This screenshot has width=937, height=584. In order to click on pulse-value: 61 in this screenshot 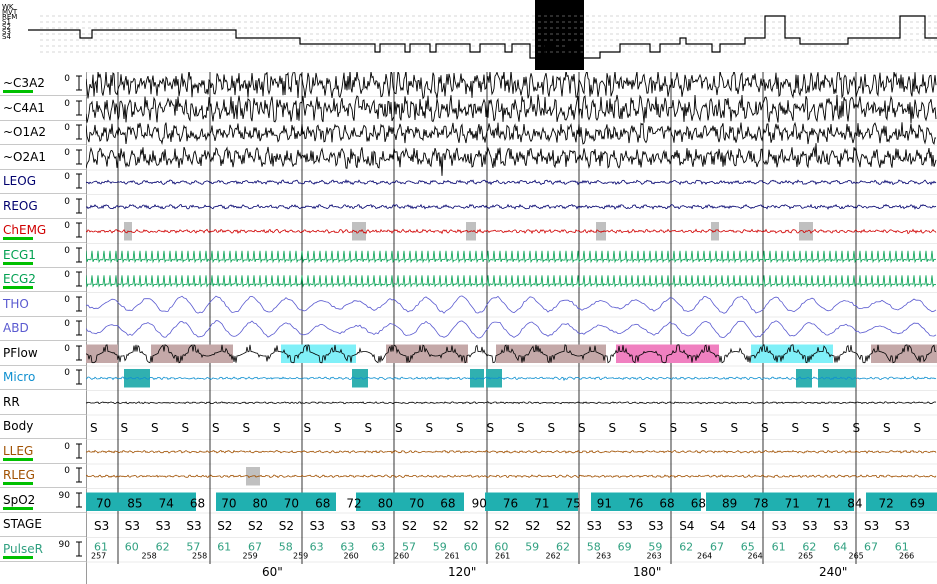, I will do `click(101, 547)`.